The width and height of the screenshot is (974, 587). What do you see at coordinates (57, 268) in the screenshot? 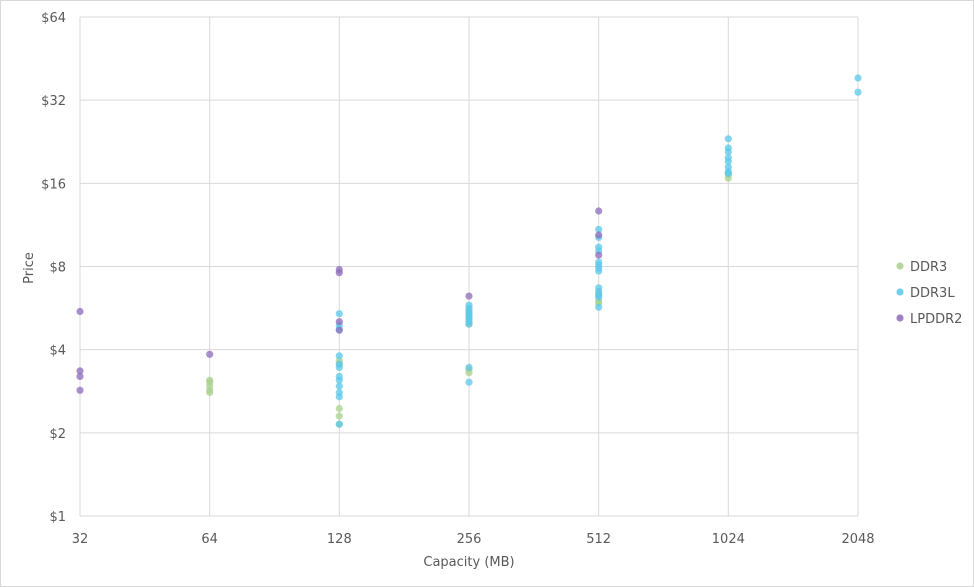
I see `y-tick-label: $8` at bounding box center [57, 268].